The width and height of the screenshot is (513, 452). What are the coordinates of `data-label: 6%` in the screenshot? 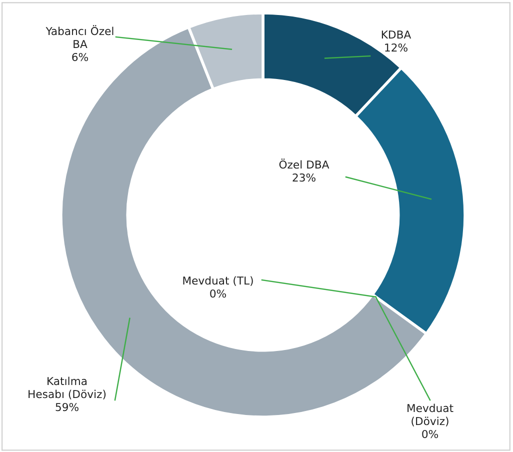 It's located at (80, 57).